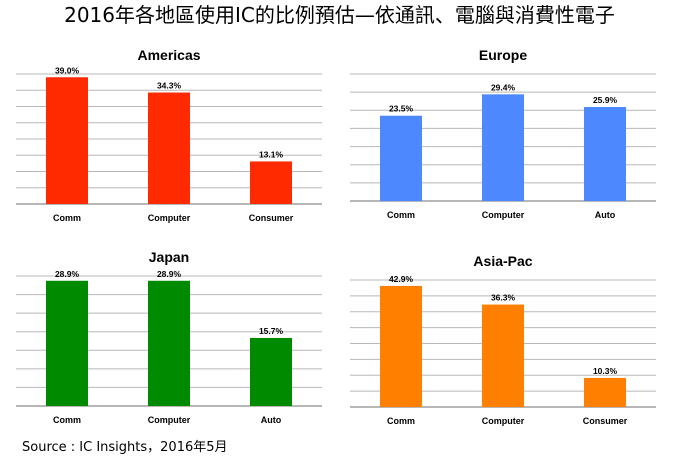 This screenshot has height=466, width=679. What do you see at coordinates (605, 392) in the screenshot?
I see `bar-asia-pac-consumer` at bounding box center [605, 392].